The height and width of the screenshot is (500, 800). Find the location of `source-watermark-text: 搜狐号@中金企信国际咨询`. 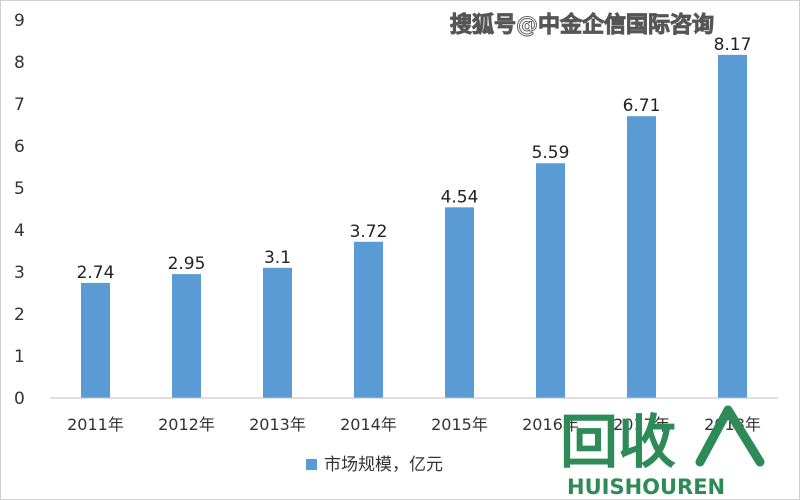

source-watermark-text: 搜狐号@中金企信国际咨询 is located at coordinates (582, 25).